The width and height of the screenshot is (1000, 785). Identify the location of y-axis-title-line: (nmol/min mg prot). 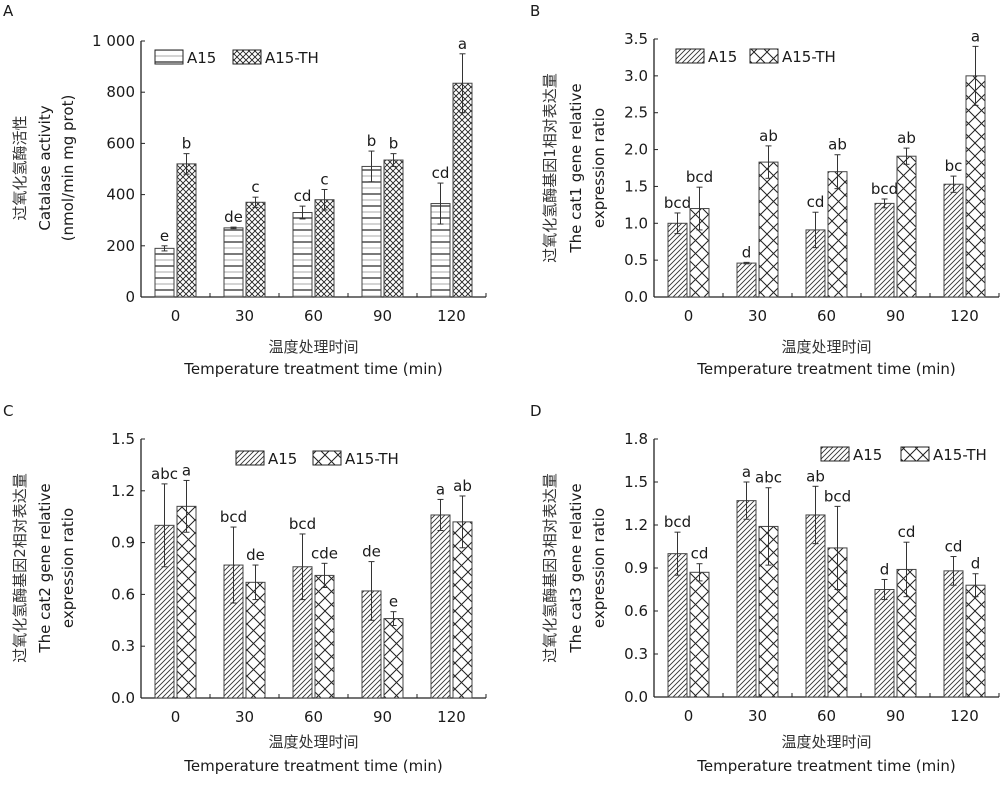
(68, 168).